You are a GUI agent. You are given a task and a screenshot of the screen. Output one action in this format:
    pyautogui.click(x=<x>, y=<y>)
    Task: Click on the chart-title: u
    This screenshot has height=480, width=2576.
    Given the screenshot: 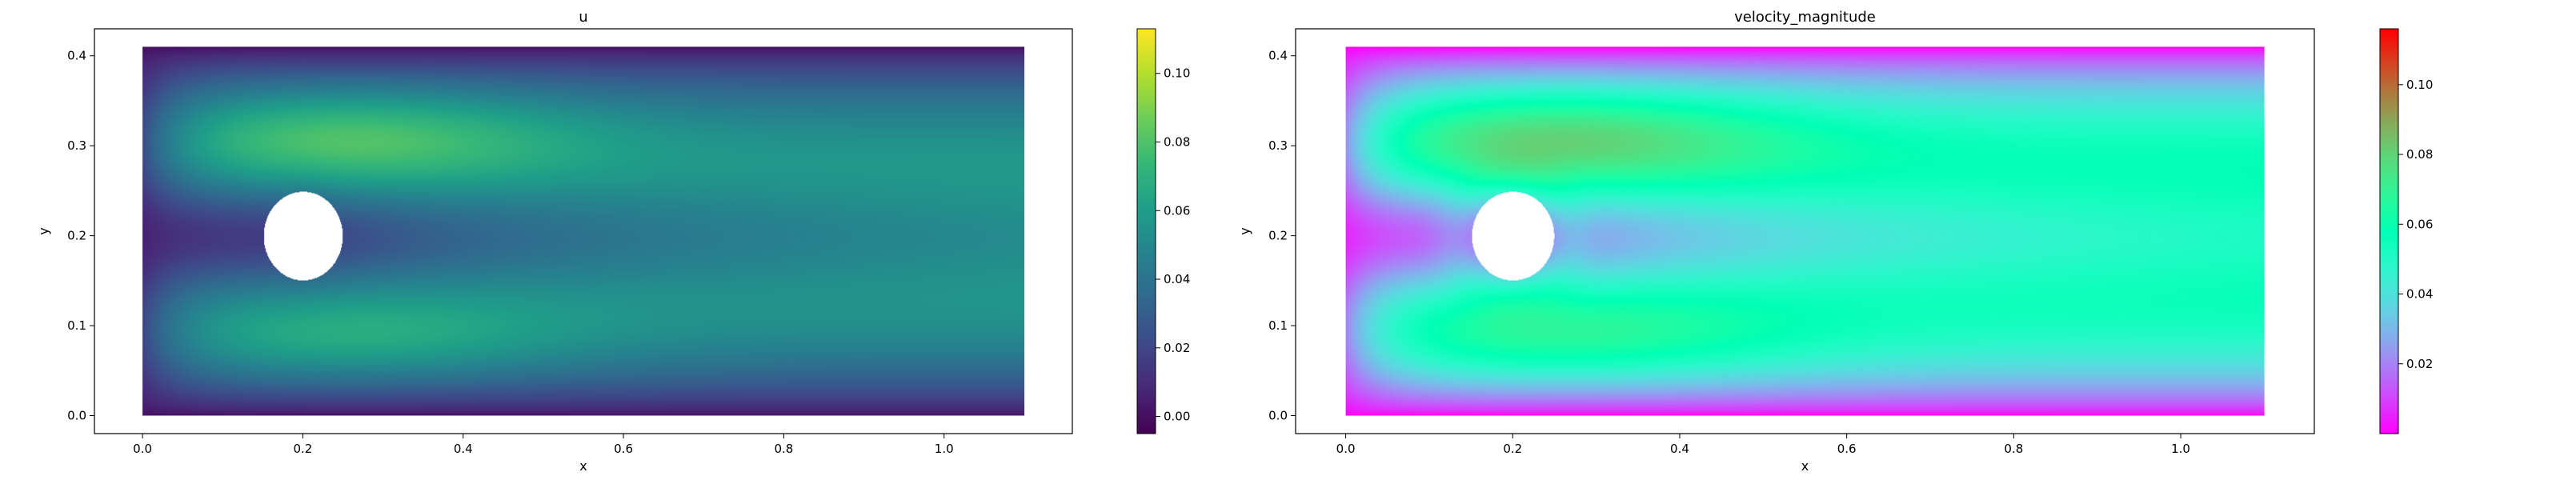 What is the action you would take?
    pyautogui.click(x=583, y=17)
    